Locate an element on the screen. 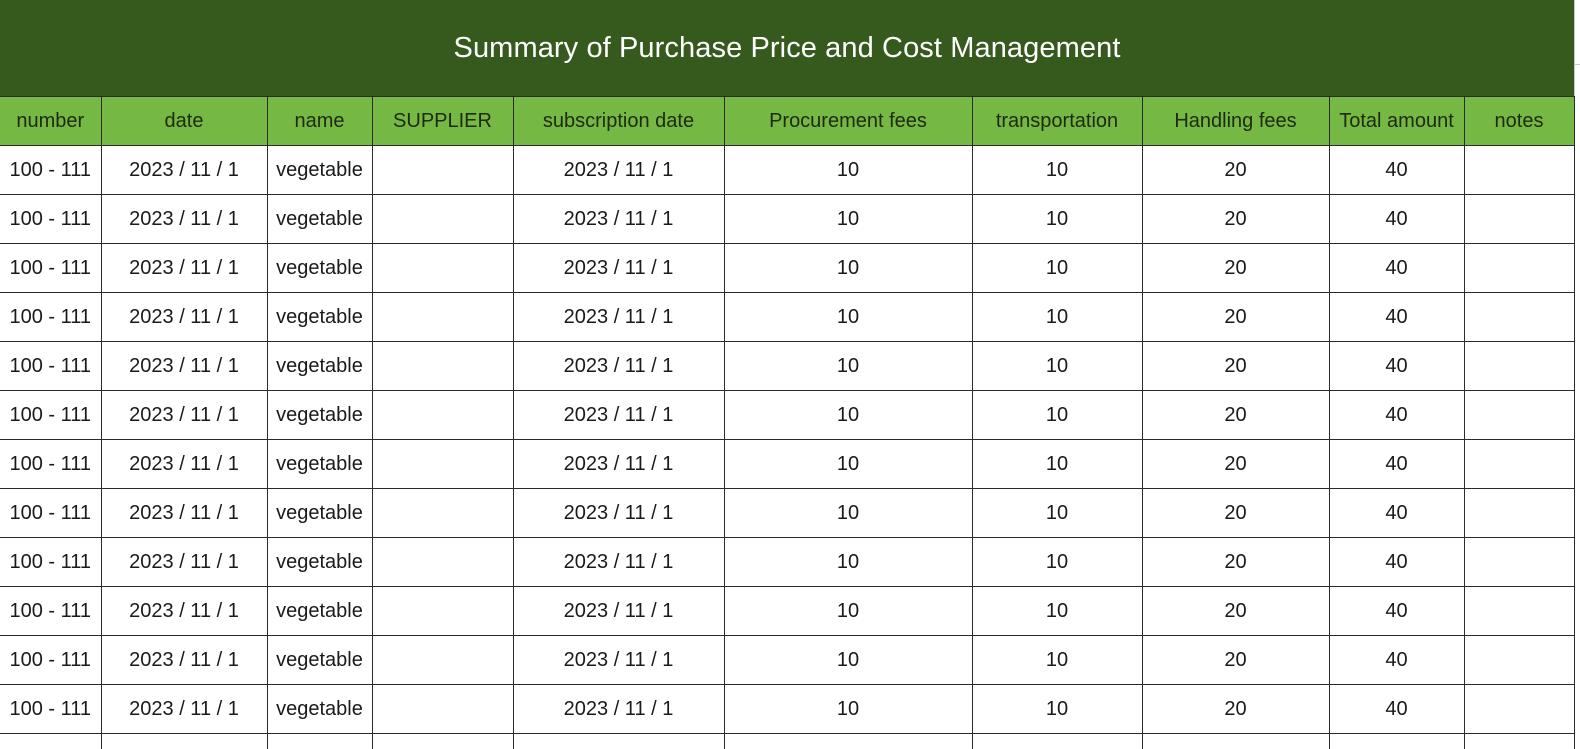 The width and height of the screenshot is (1580, 749). column-header: Total amount is located at coordinates (1396, 121).